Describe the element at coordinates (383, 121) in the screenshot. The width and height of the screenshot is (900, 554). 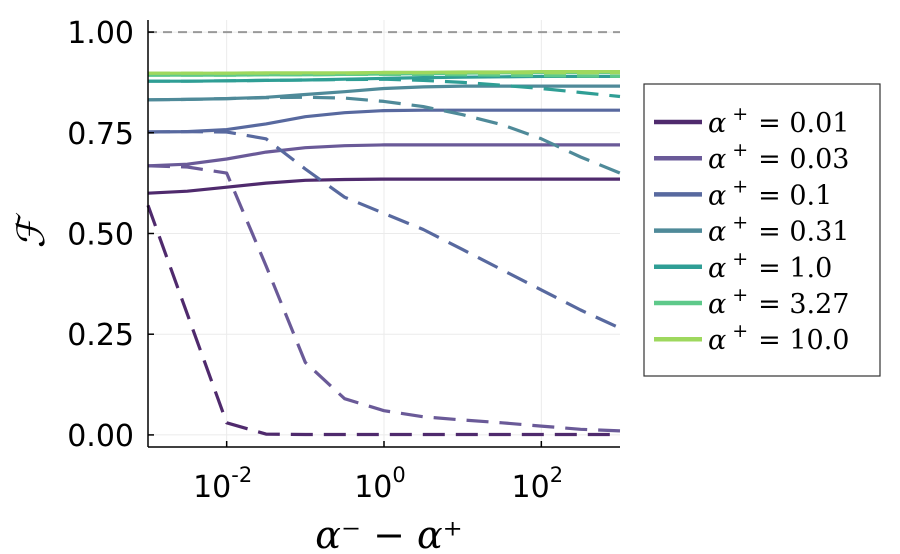
I see `series-2-solid-line` at that location.